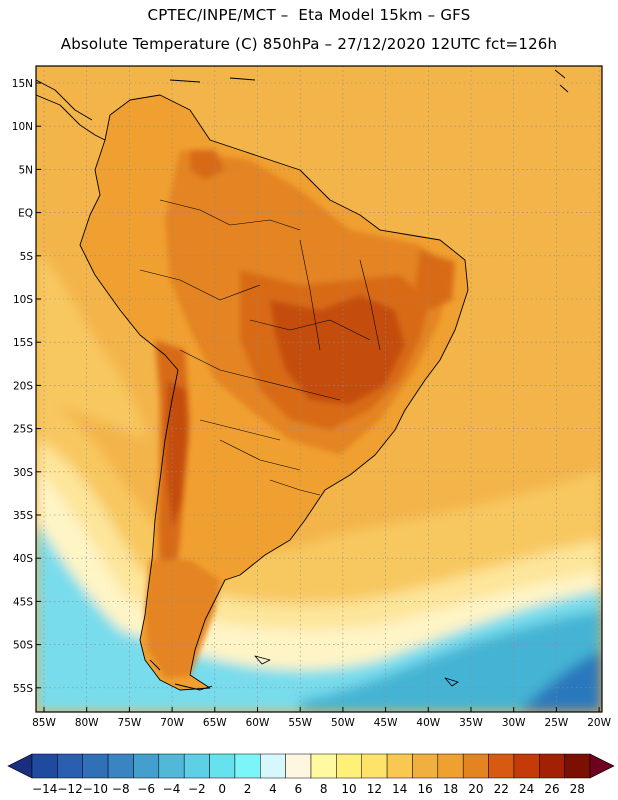  What do you see at coordinates (130, 723) in the screenshot?
I see `longitude-label: 75W` at bounding box center [130, 723].